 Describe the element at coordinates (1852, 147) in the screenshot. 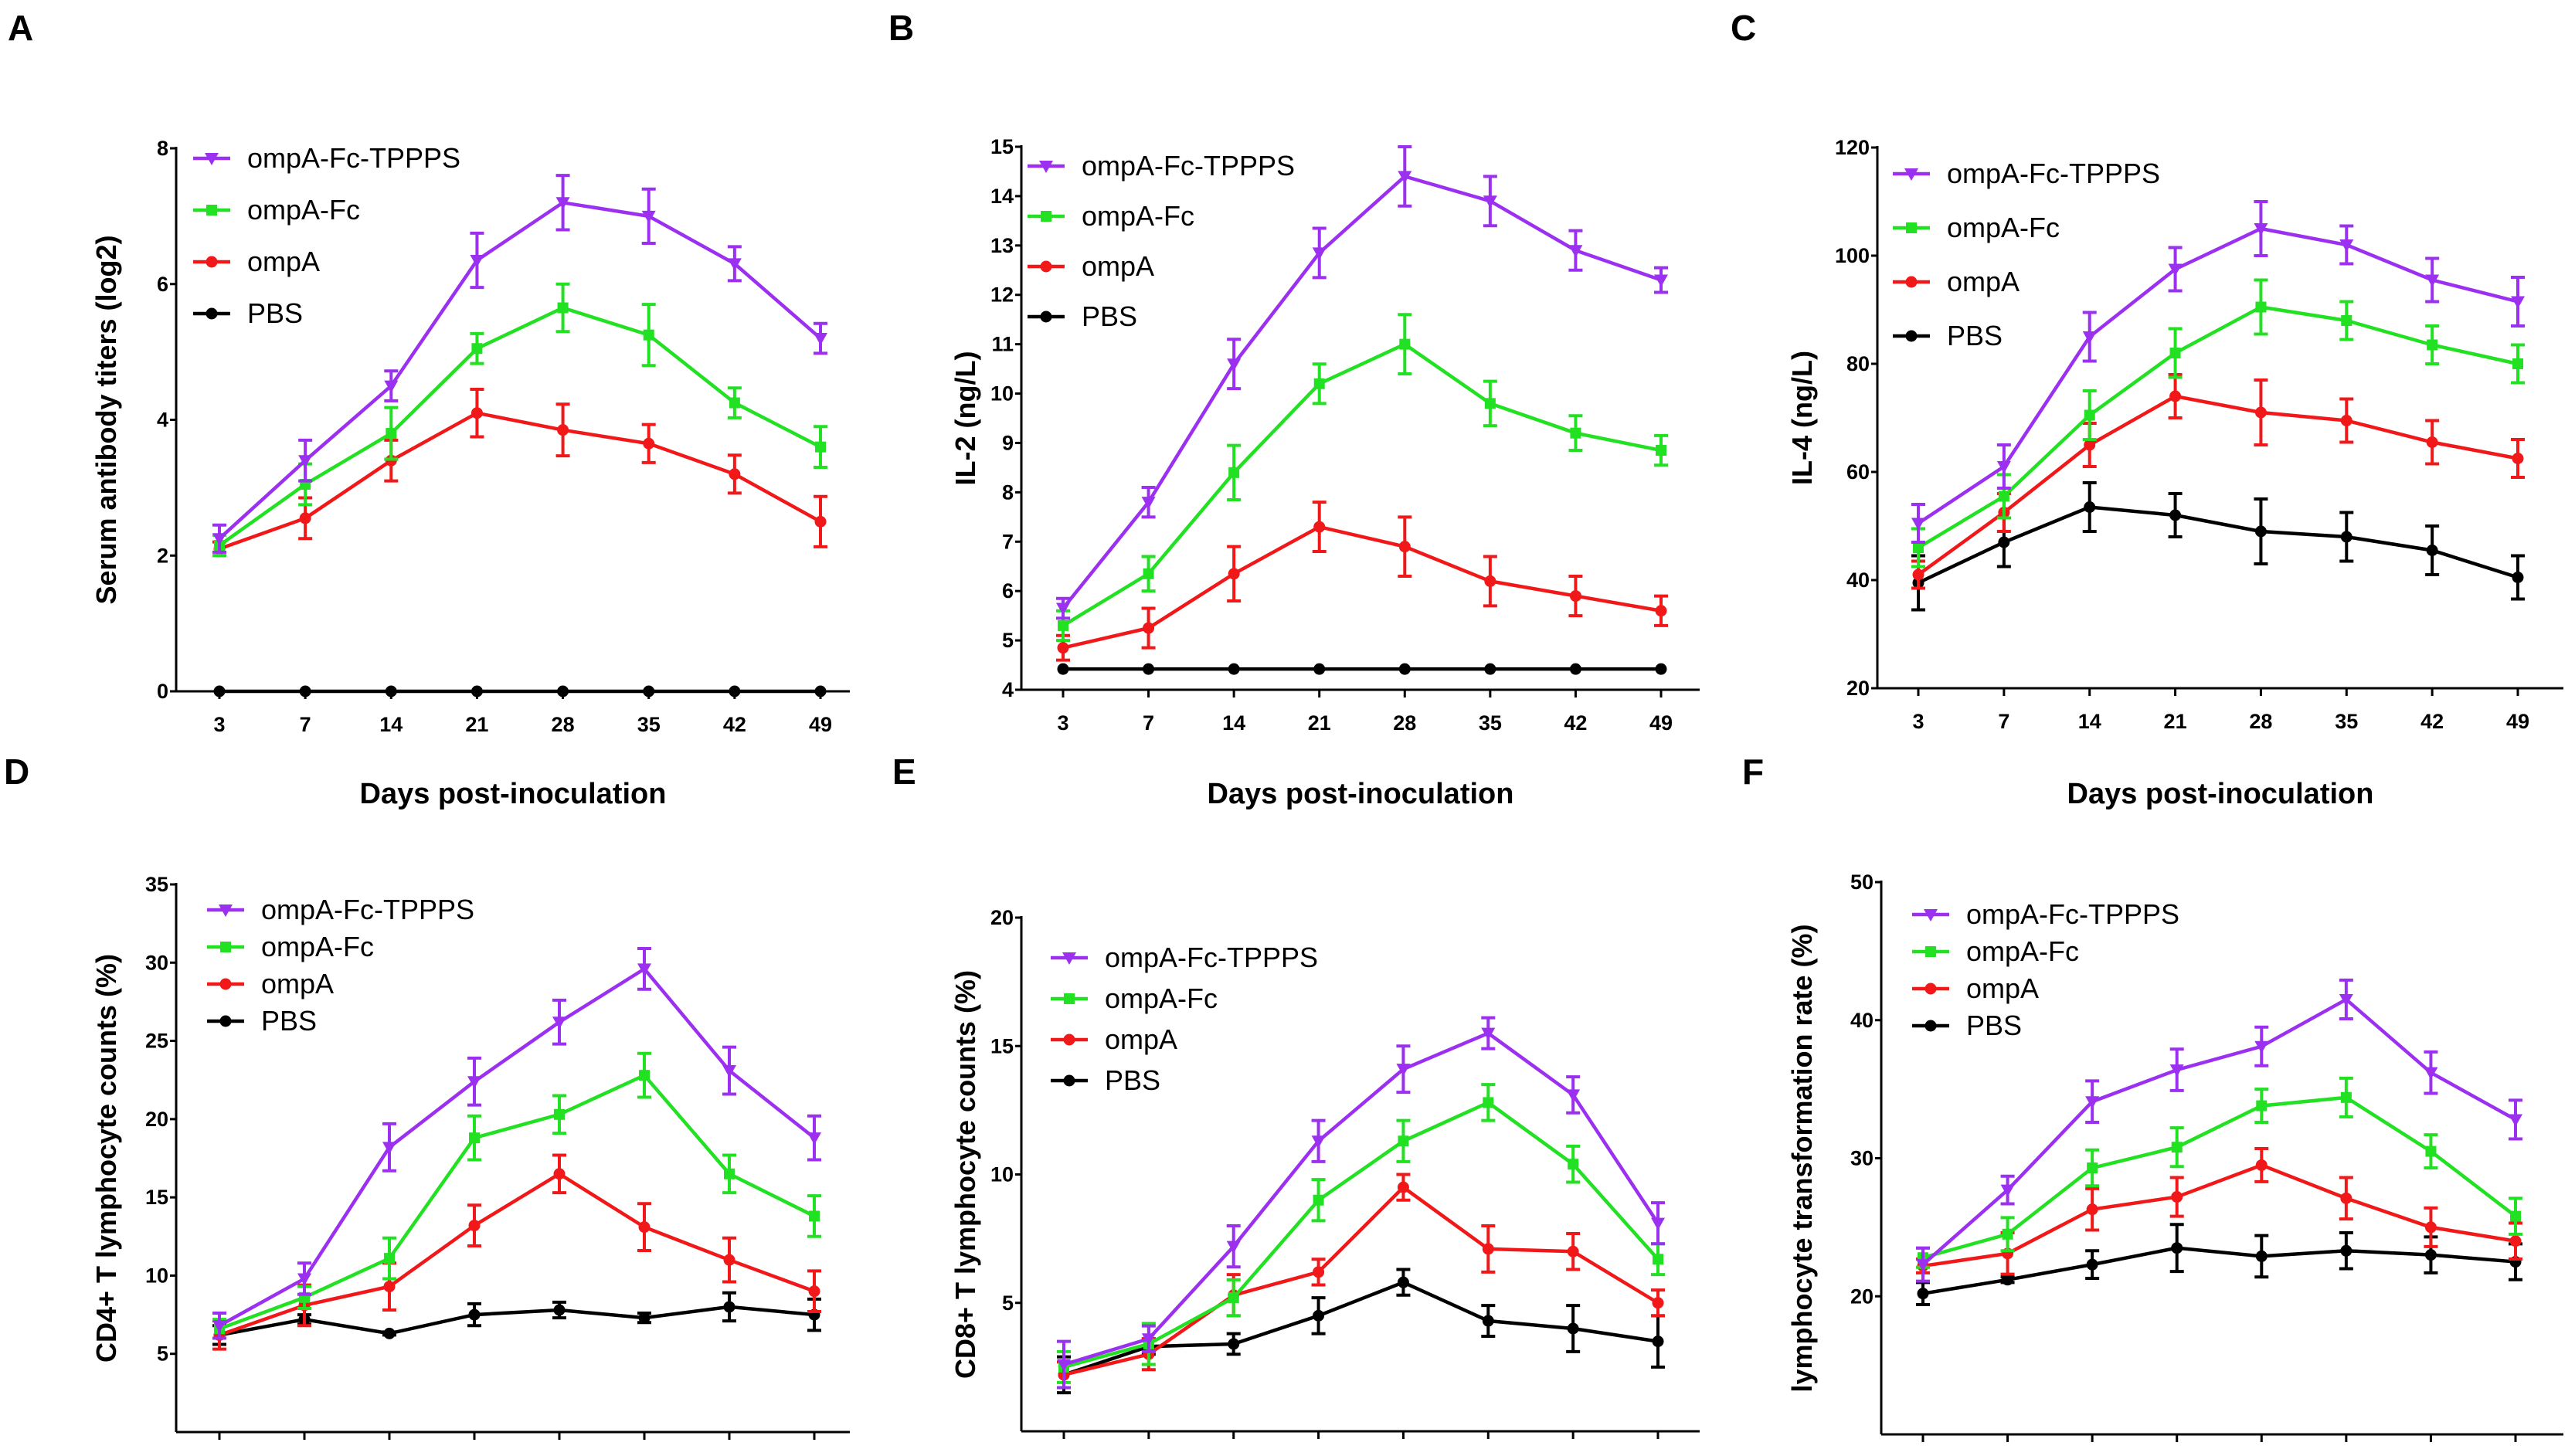

I see `y-tick-label: 120` at that location.